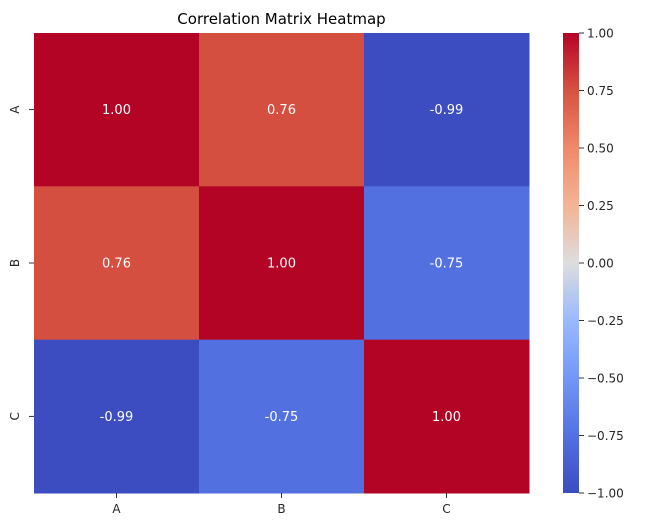 This screenshot has width=645, height=528. I want to click on y-tick-label: A, so click(15, 109).